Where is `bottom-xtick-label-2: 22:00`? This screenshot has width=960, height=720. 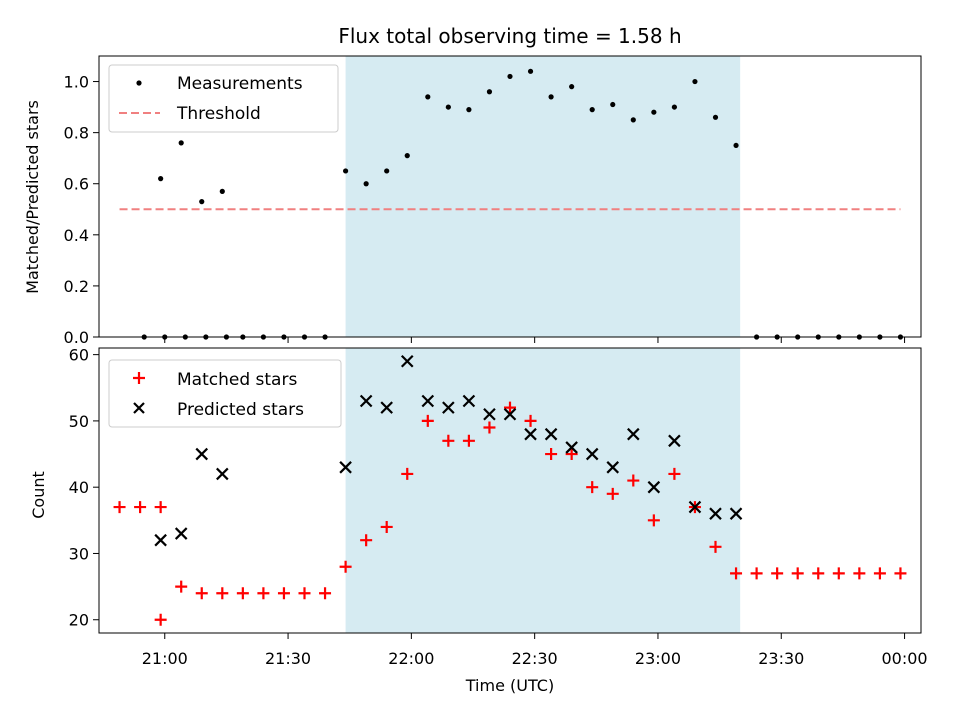
bottom-xtick-label-2: 22:00 is located at coordinates (411, 658).